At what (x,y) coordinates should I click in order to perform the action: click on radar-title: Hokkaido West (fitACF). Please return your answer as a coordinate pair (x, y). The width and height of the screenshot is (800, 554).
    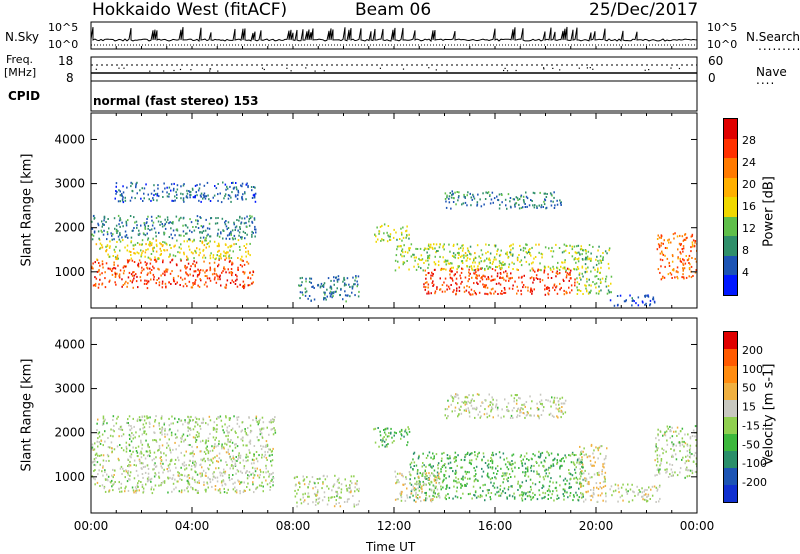
    Looking at the image, I should click on (190, 10).